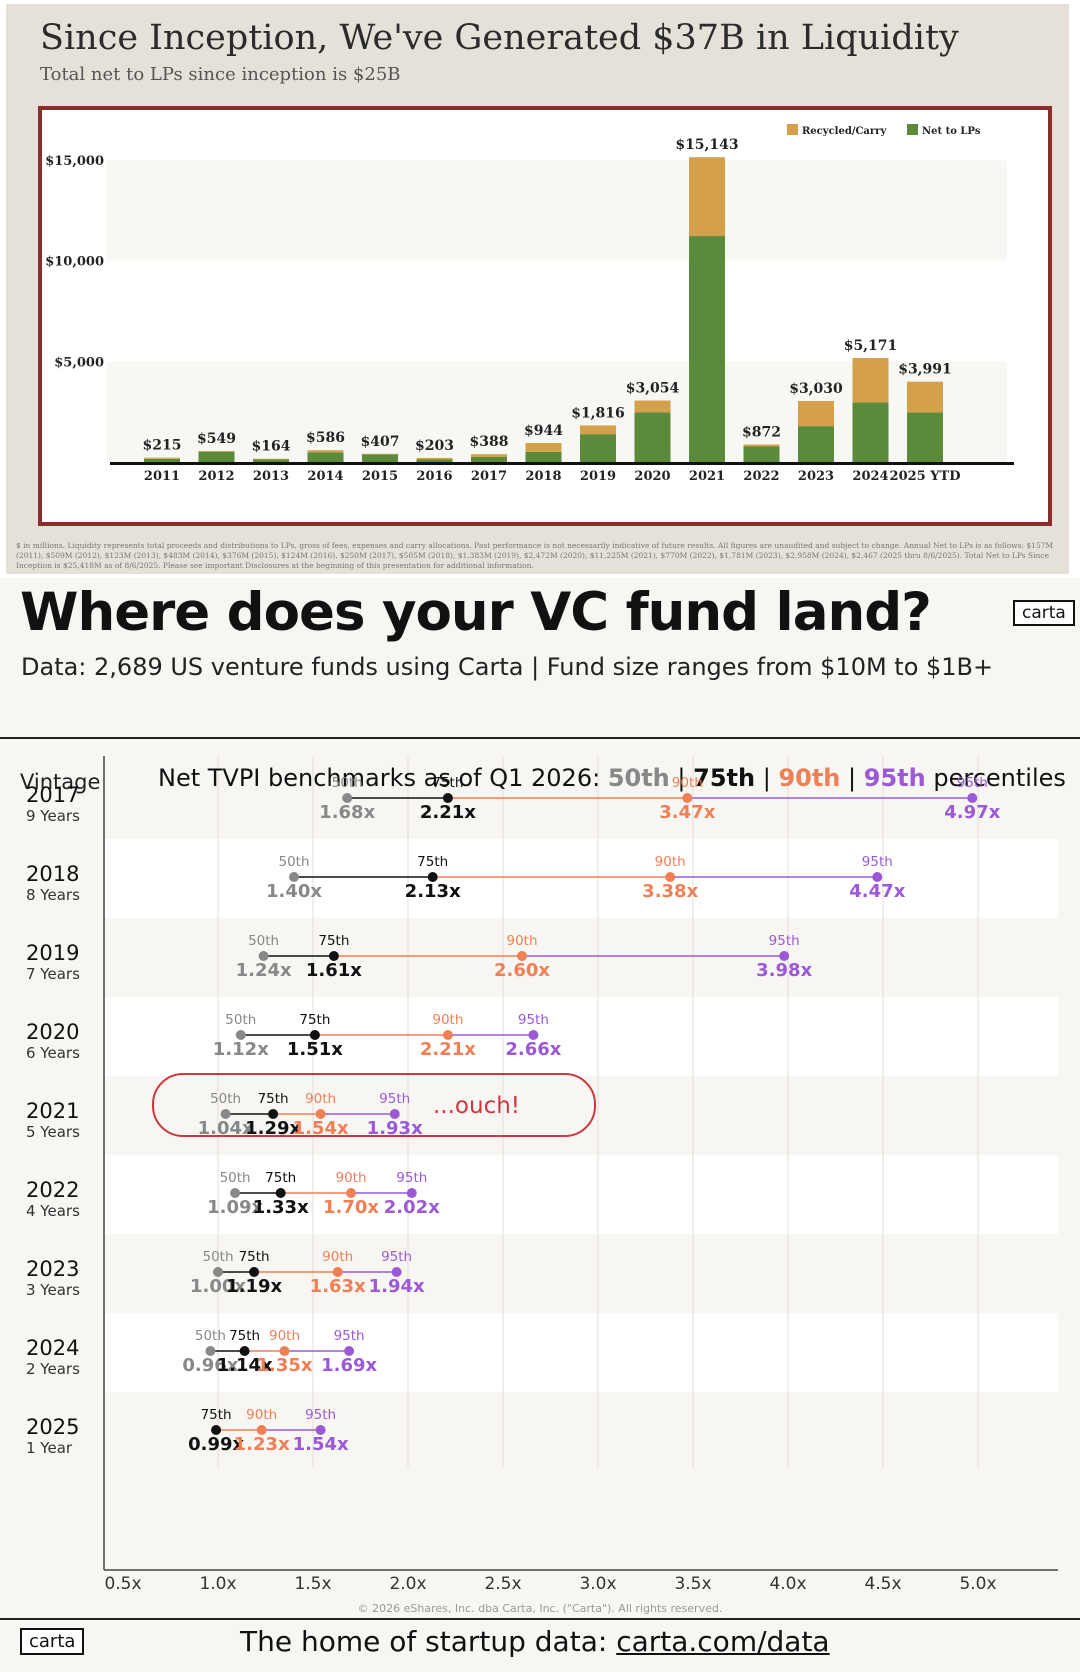 The width and height of the screenshot is (1080, 1672). What do you see at coordinates (407, 1584) in the screenshot?
I see `x-tick-label: 2.0x` at bounding box center [407, 1584].